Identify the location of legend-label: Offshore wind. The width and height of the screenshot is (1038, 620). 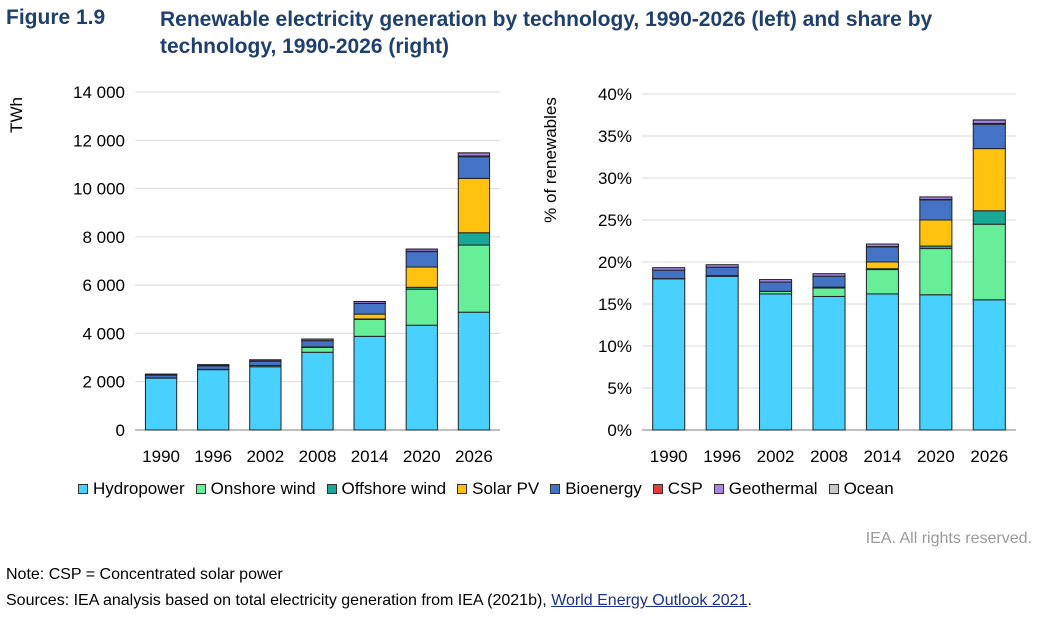
(394, 488).